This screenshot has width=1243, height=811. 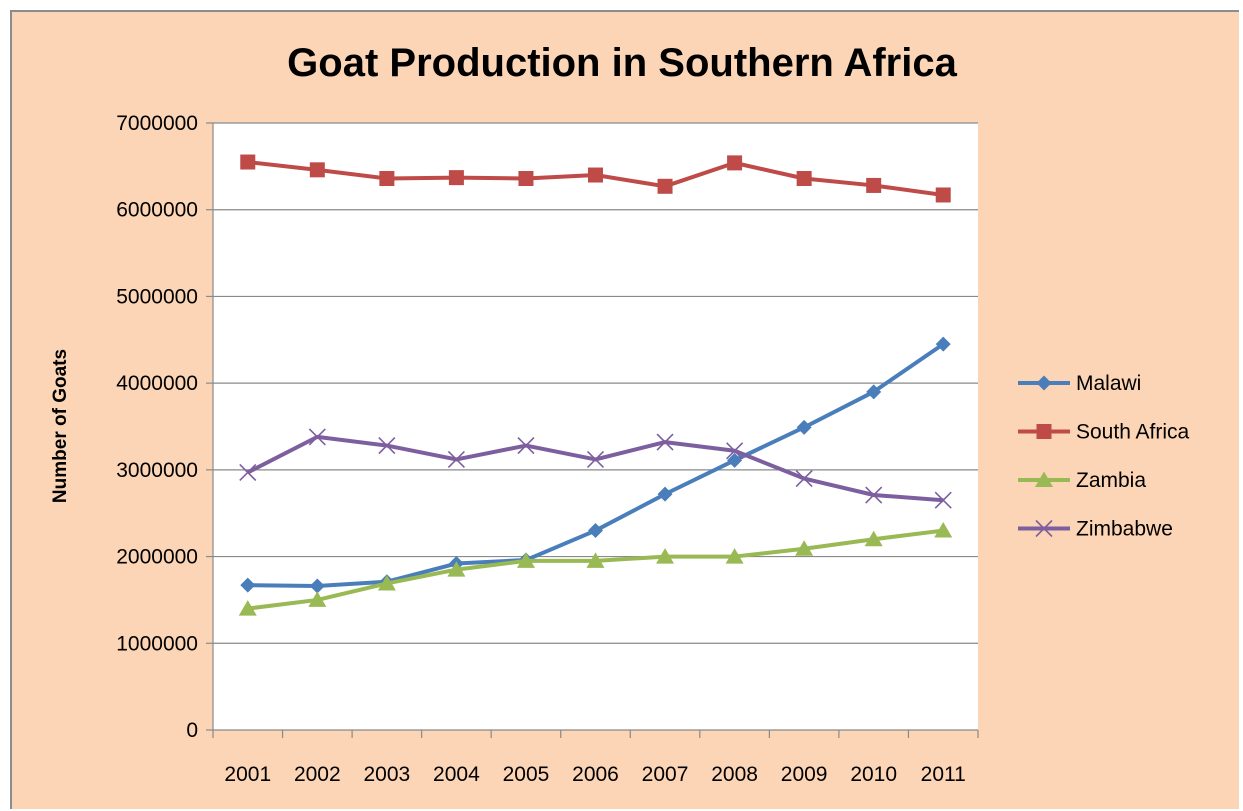 What do you see at coordinates (595, 774) in the screenshot?
I see `x-tick-label: 2006` at bounding box center [595, 774].